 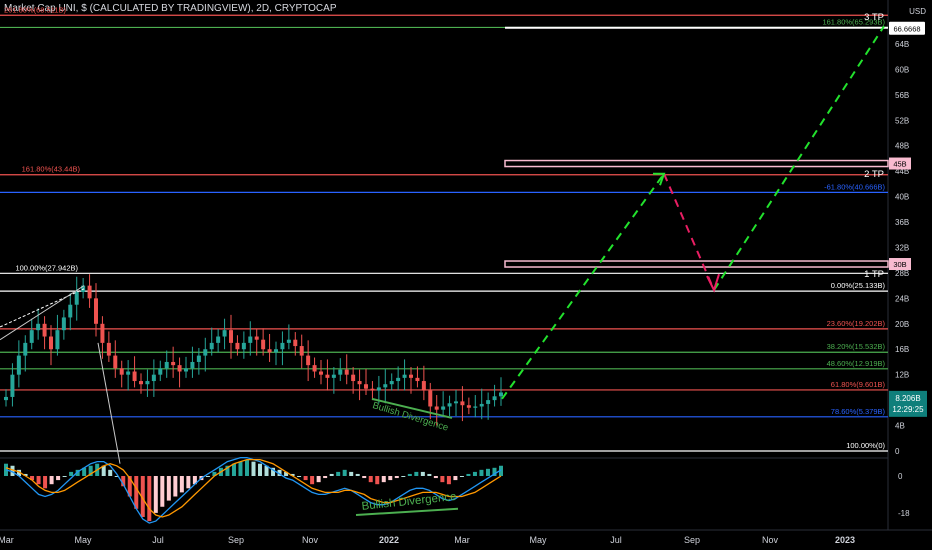 I want to click on arrow-head, so click(x=659, y=179).